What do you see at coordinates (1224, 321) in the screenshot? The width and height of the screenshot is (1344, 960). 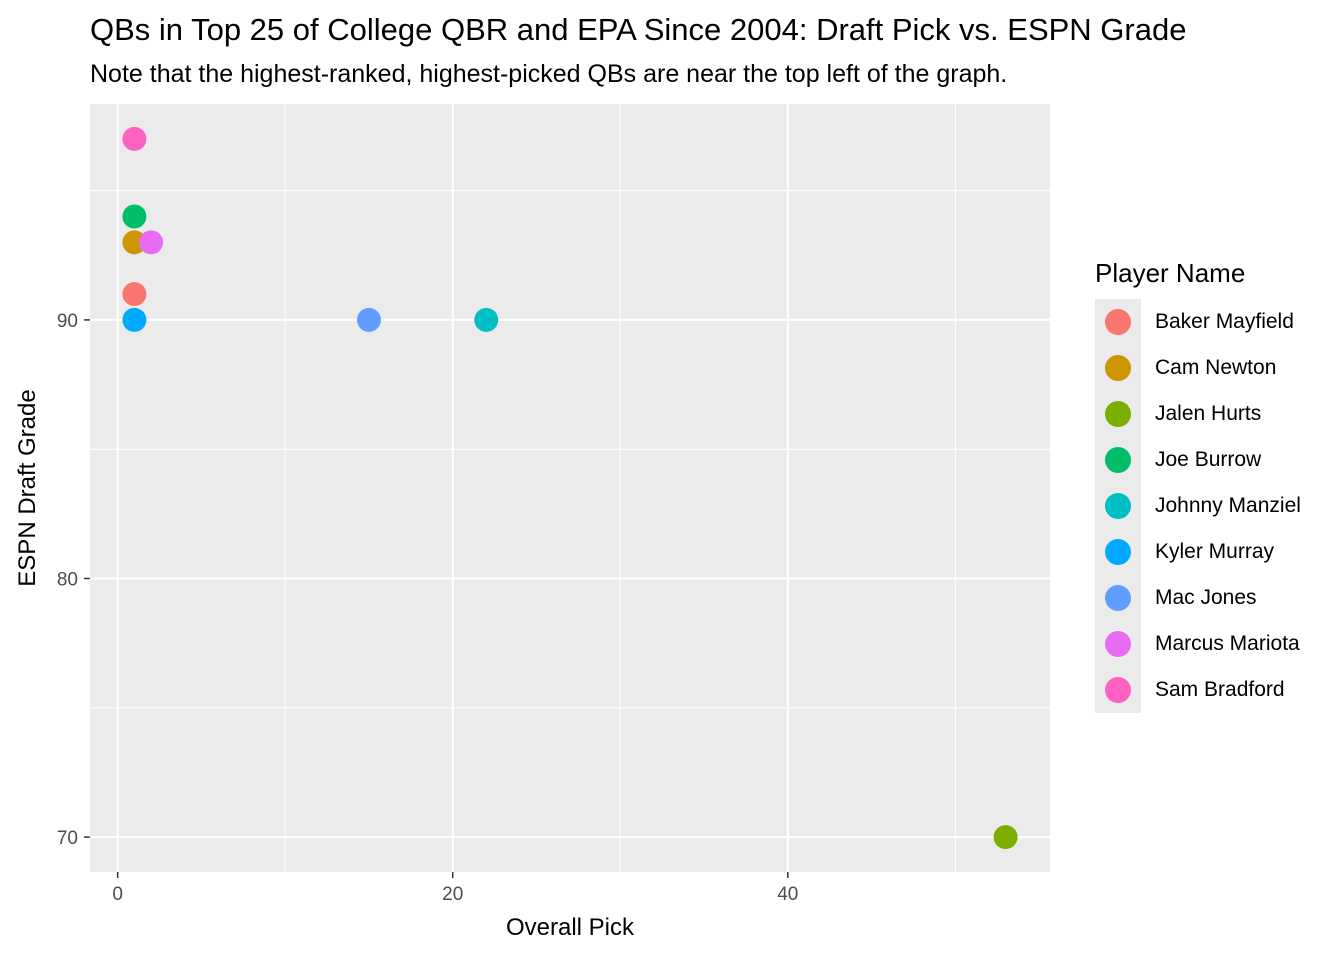 I see `legend-label: Baker Mayfield` at bounding box center [1224, 321].